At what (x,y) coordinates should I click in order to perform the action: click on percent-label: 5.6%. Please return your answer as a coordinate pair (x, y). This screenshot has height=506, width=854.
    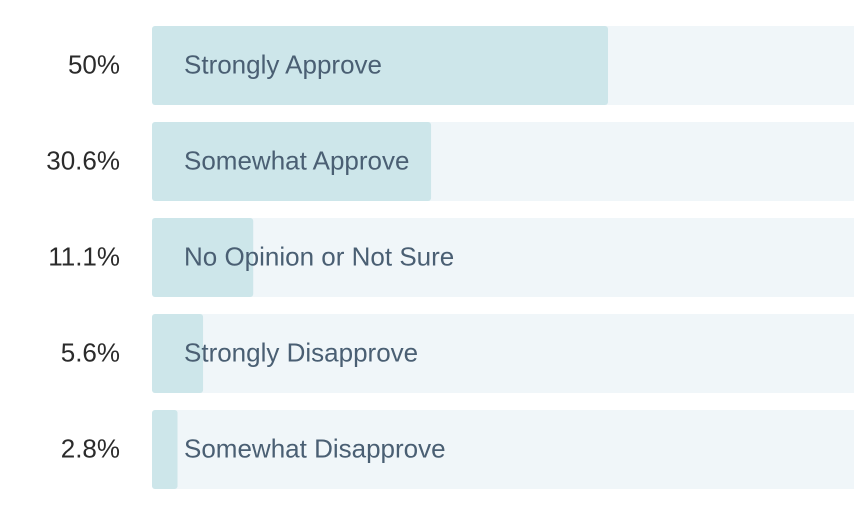
    Looking at the image, I should click on (90, 352).